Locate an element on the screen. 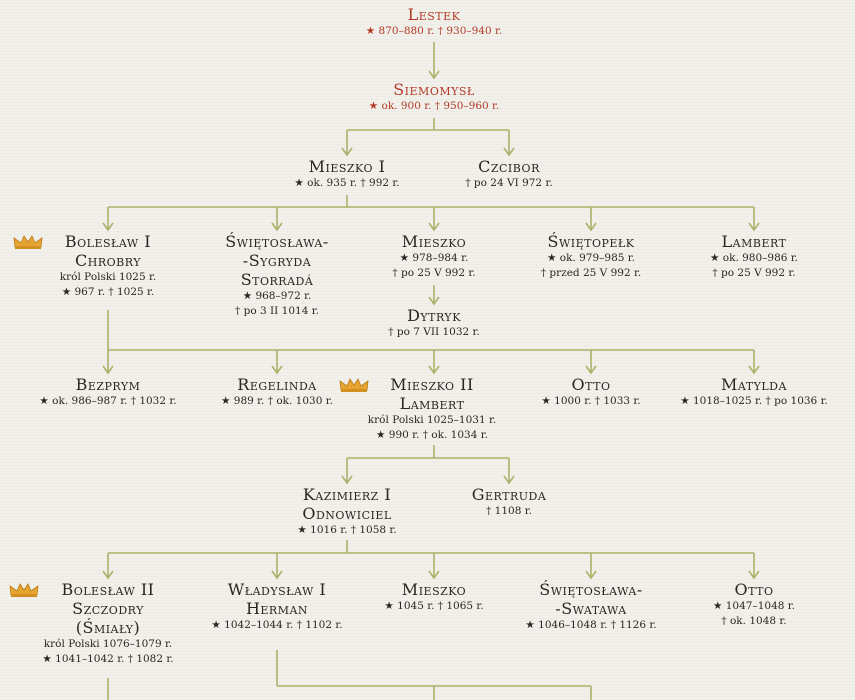 The height and width of the screenshot is (700, 855). person-name: Władysław I is located at coordinates (277, 589).